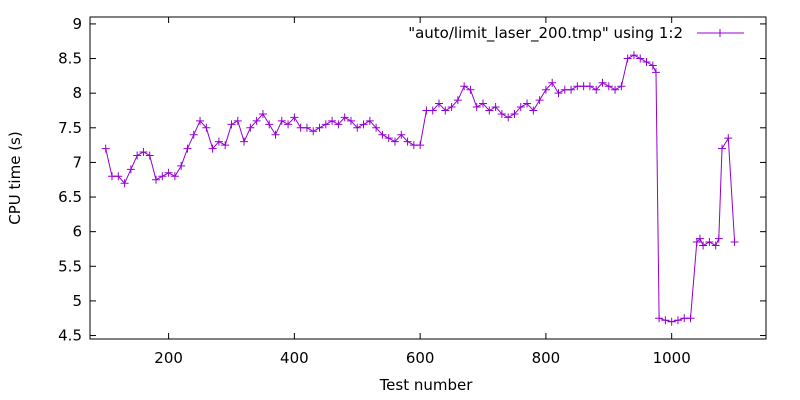 This screenshot has width=800, height=400. What do you see at coordinates (545, 33) in the screenshot?
I see `legend-label: "auto/limit_laser_200.tmp" using 1:2` at bounding box center [545, 33].